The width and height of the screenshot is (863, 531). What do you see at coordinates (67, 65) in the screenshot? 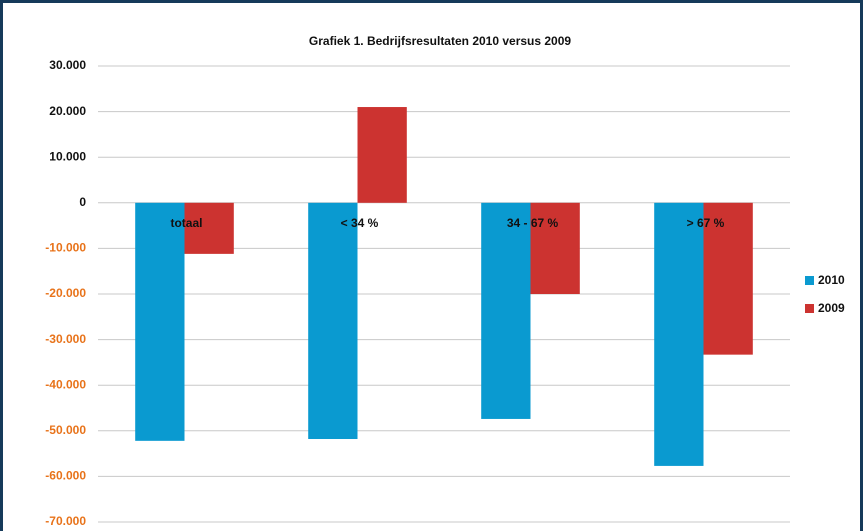
I see `y-tick-label: 30.000` at bounding box center [67, 65].